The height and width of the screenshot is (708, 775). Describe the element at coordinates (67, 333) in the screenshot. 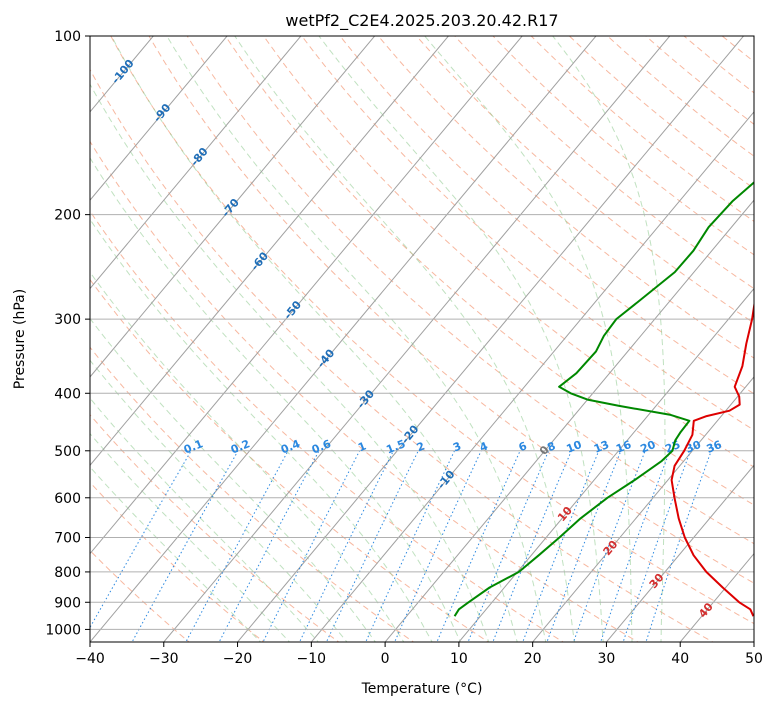

I see `y-axis-ticks: 100 200 300 400 500 600 700 800 900 1000` at that location.